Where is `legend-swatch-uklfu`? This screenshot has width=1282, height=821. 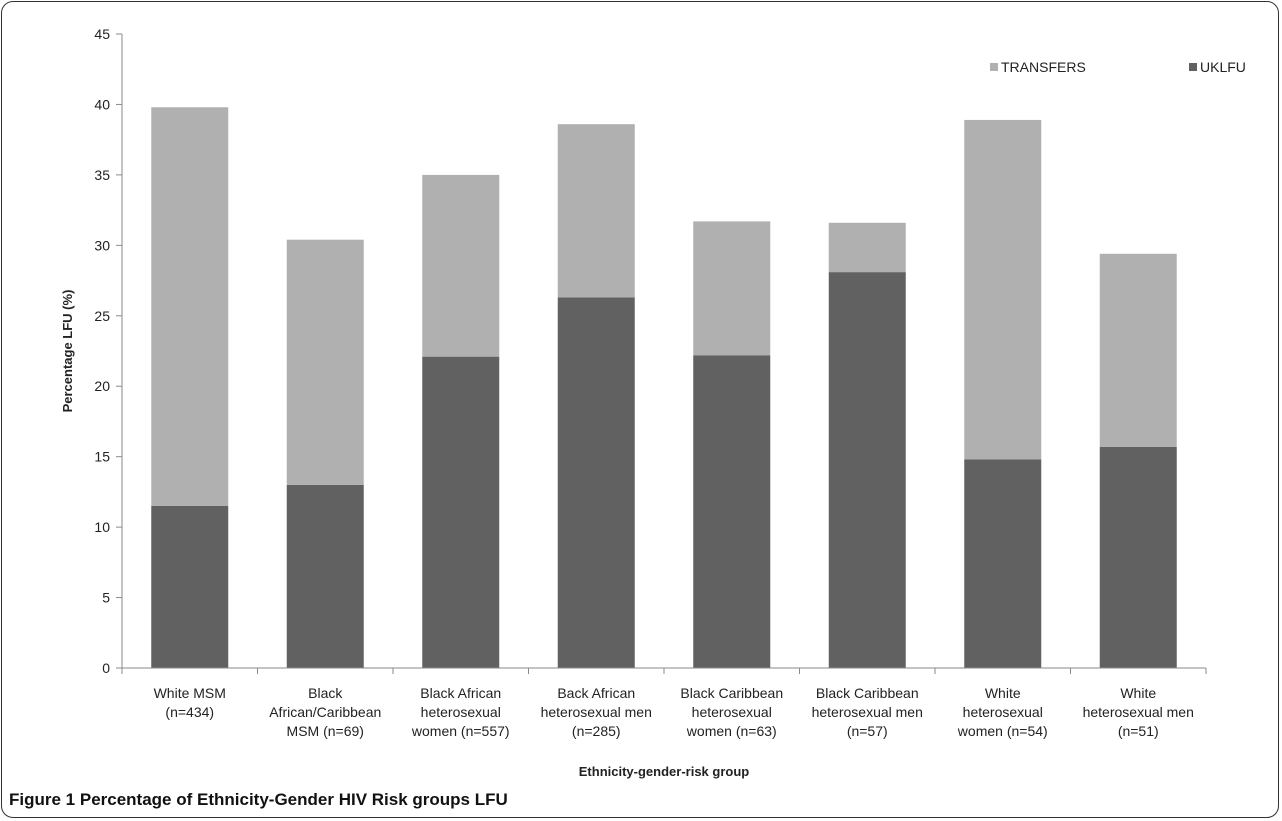 legend-swatch-uklfu is located at coordinates (1193, 67).